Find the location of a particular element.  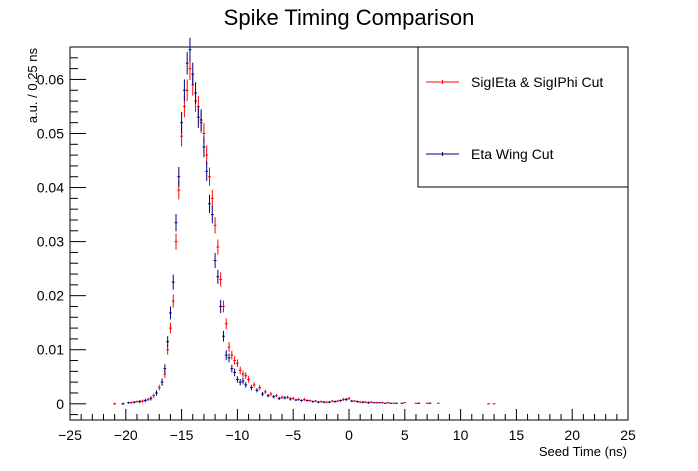

x-tick-label: 15 is located at coordinates (517, 435).